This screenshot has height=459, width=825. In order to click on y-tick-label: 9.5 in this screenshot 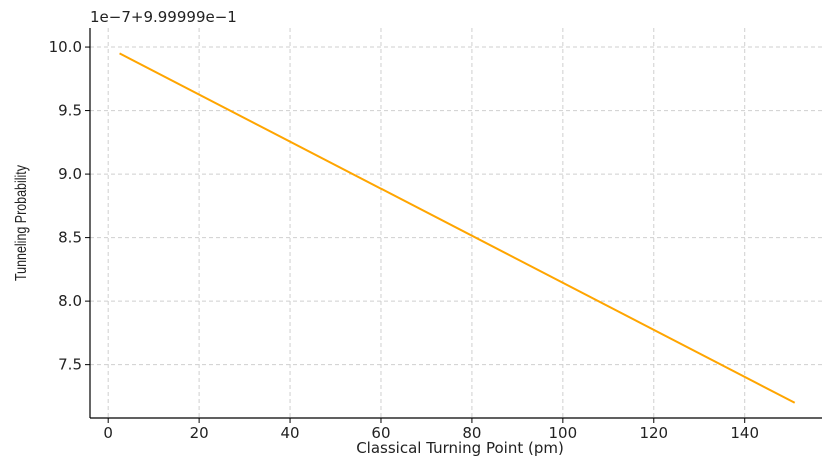, I will do `click(70, 111)`.